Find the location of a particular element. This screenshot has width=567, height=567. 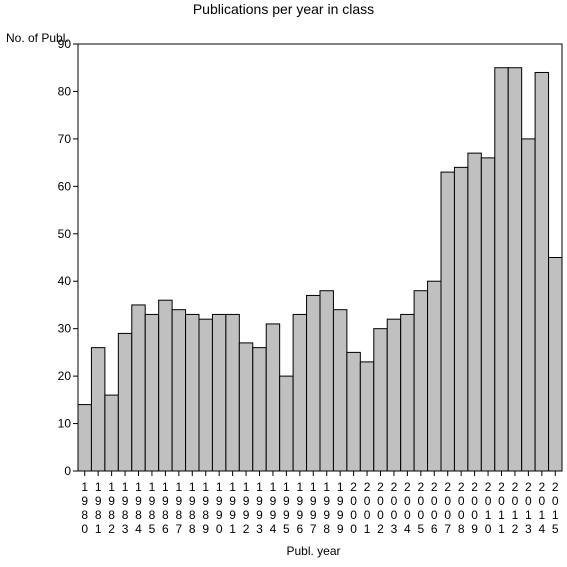

bar-1983 is located at coordinates (125, 402).